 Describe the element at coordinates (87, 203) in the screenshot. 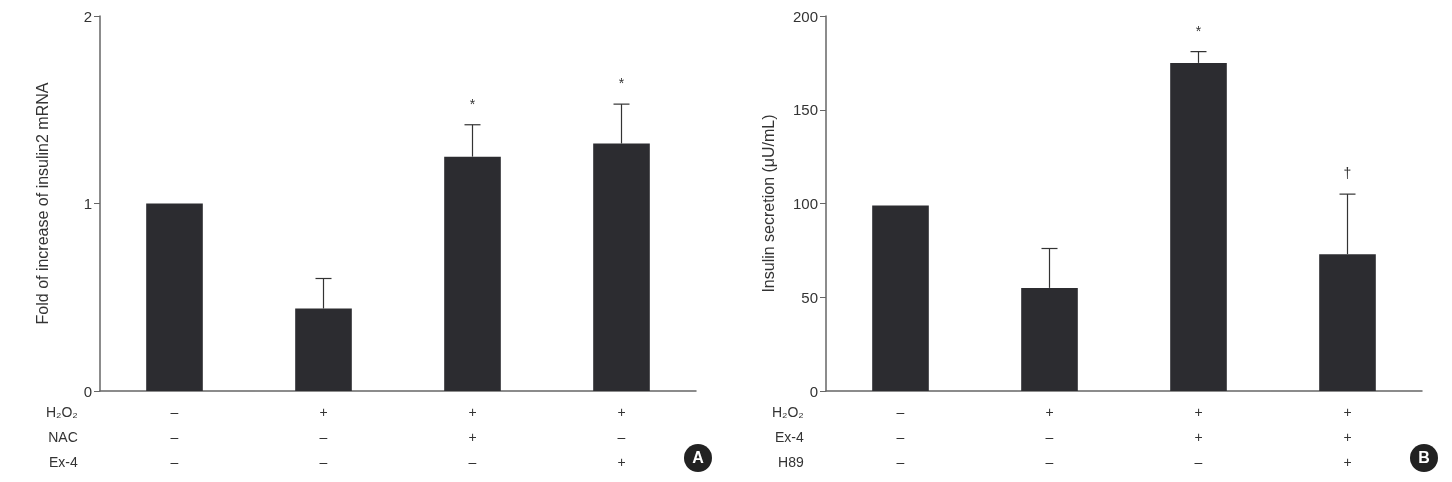

I see `y-tick-label: 1` at that location.